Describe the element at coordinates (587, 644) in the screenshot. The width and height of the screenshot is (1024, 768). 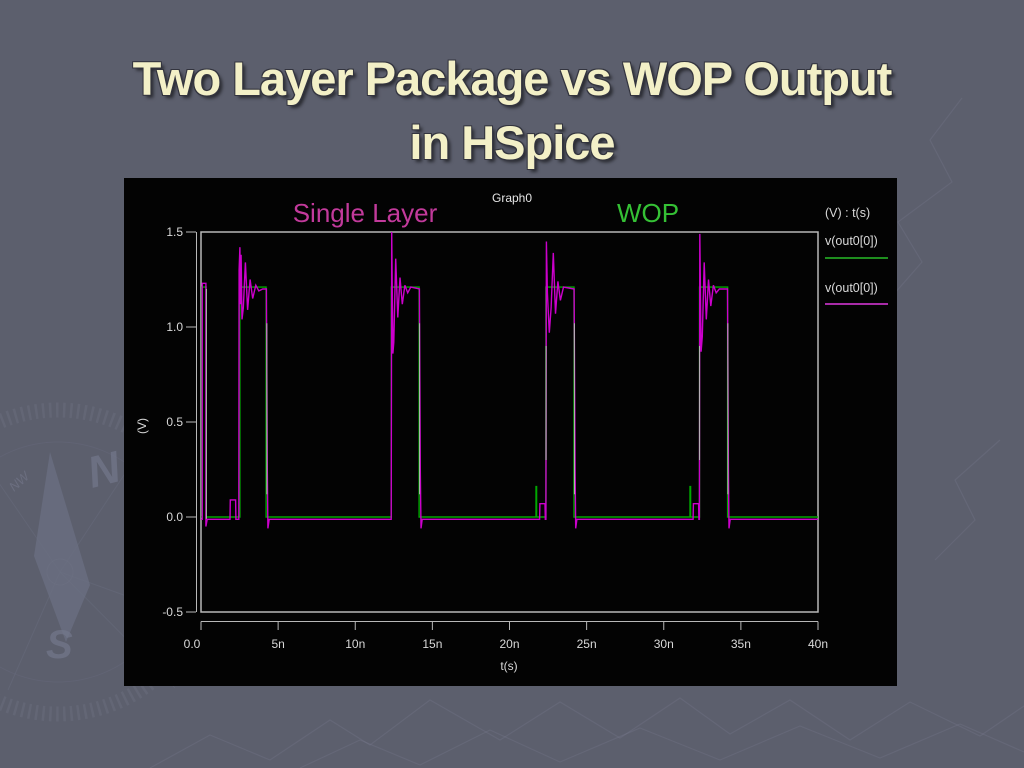
I see `x-tick-label: 25n` at that location.